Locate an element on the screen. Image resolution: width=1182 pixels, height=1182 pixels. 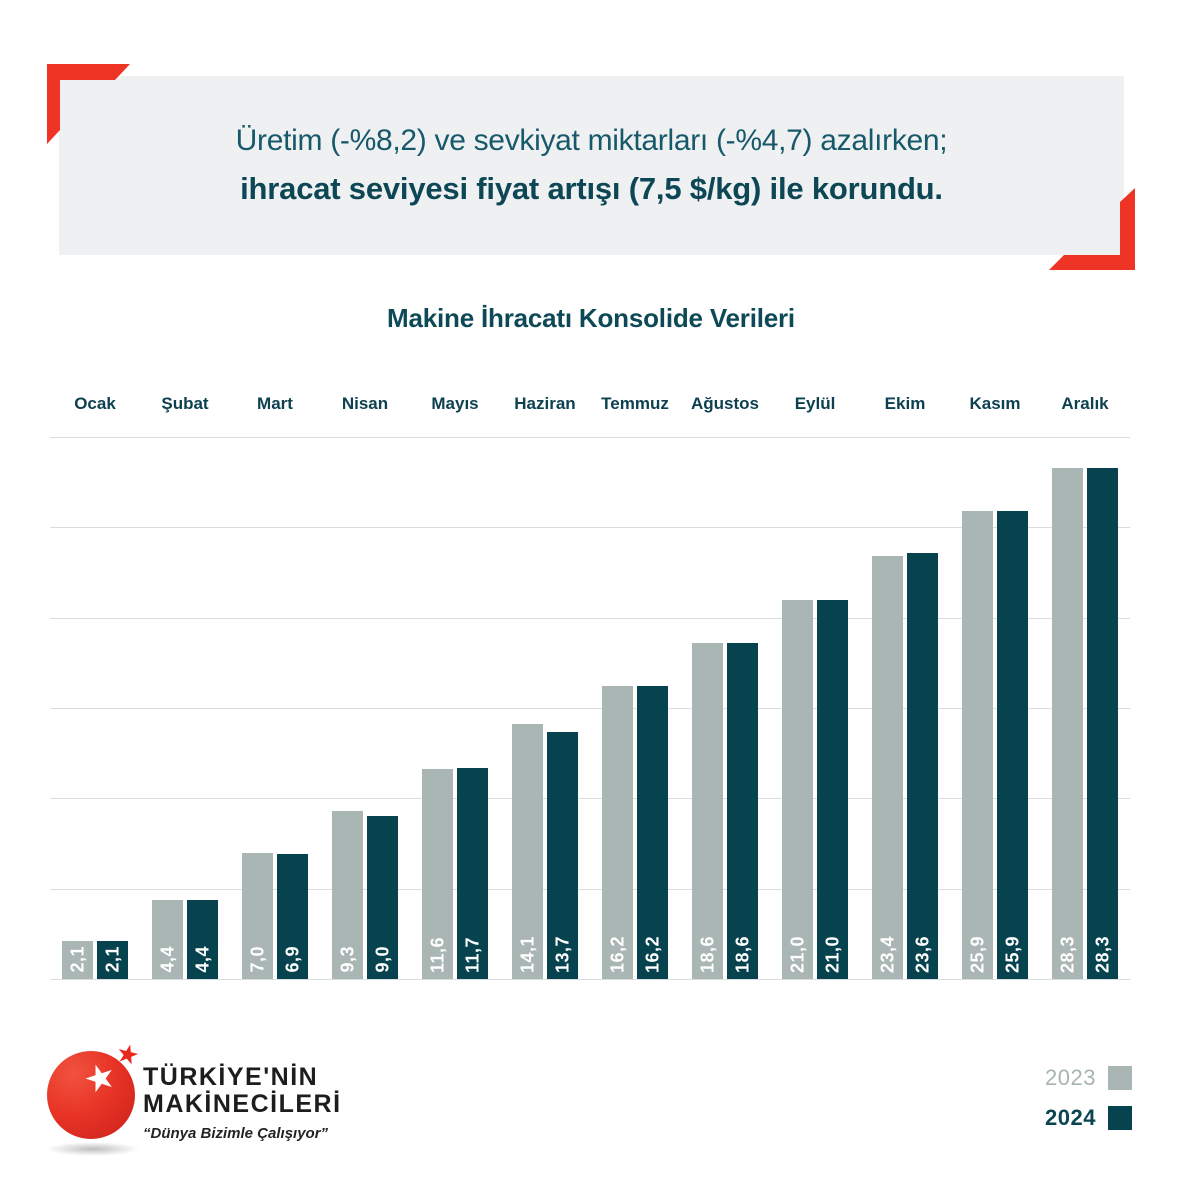
bar-2023: 23,4 is located at coordinates (887, 767).